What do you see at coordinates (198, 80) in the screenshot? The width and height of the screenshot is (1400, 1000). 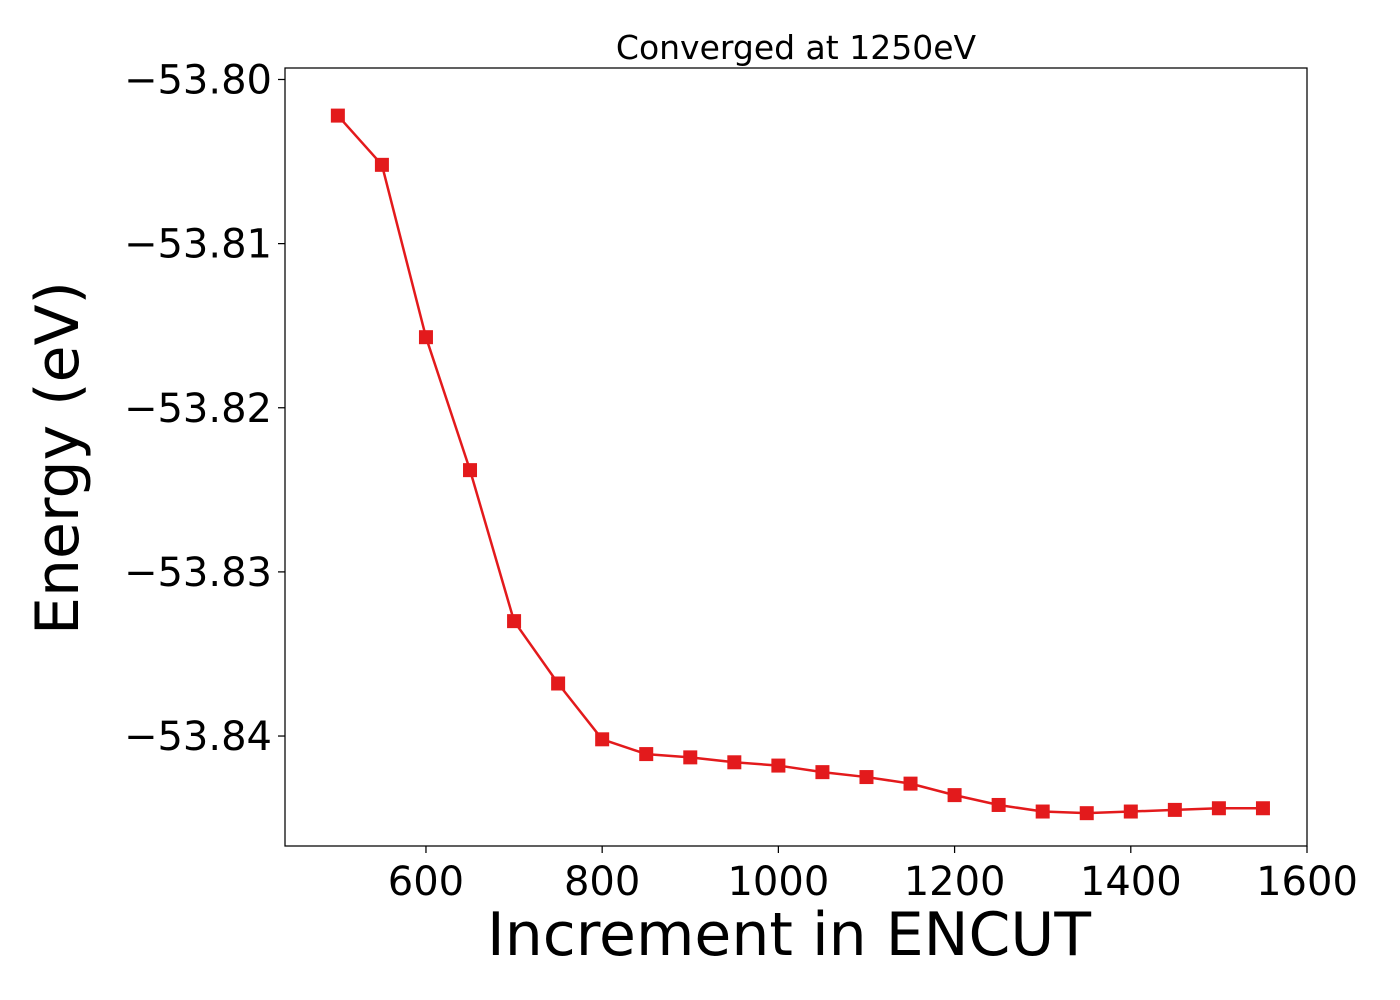 I see `y-tick-label: −53.80` at bounding box center [198, 80].